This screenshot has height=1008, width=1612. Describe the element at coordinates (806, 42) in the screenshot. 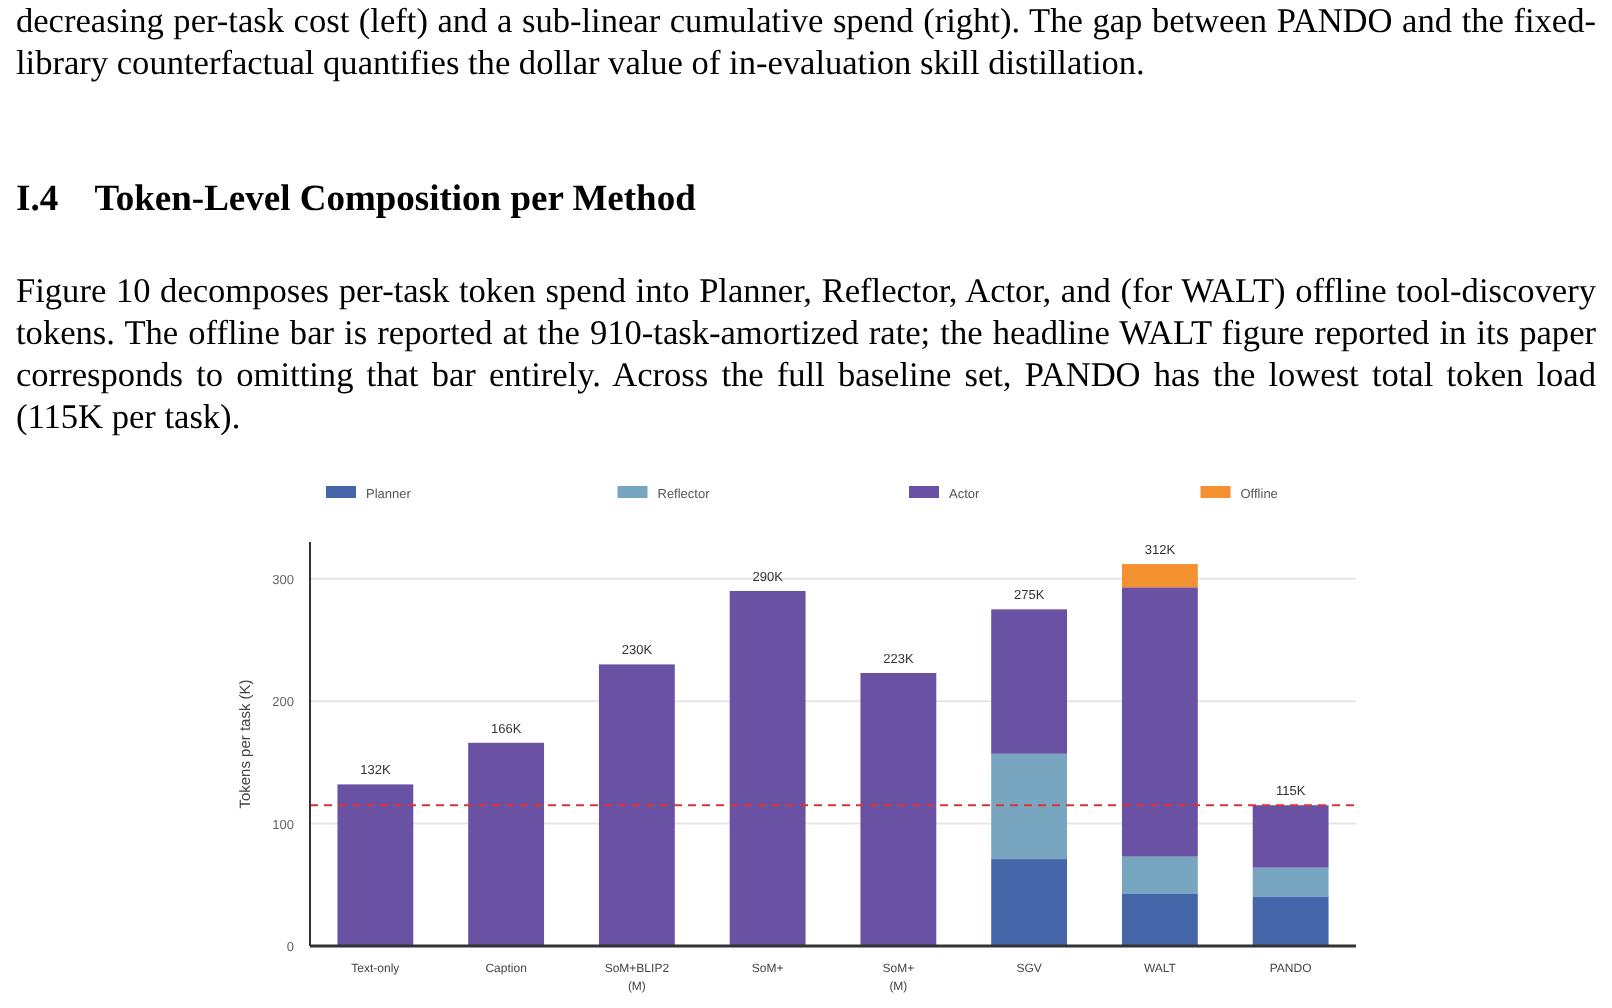

I see `text: decreasing per-task cost (left) and a sub-linear cumulative spend (right). The gap between PANDO and the fixed-library counterfactual quantifies the dollar value of in-evaluation skill distillation.` at that location.